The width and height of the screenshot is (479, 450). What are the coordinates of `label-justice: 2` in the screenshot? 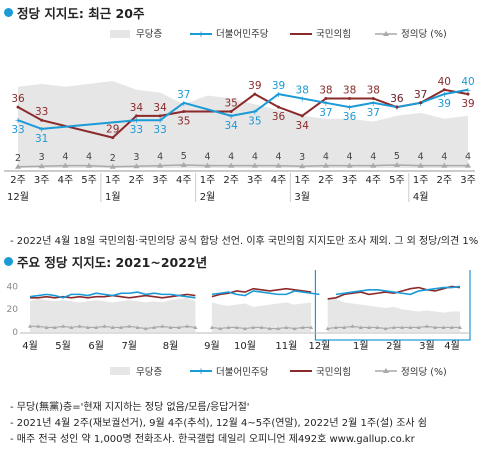 It's located at (113, 158).